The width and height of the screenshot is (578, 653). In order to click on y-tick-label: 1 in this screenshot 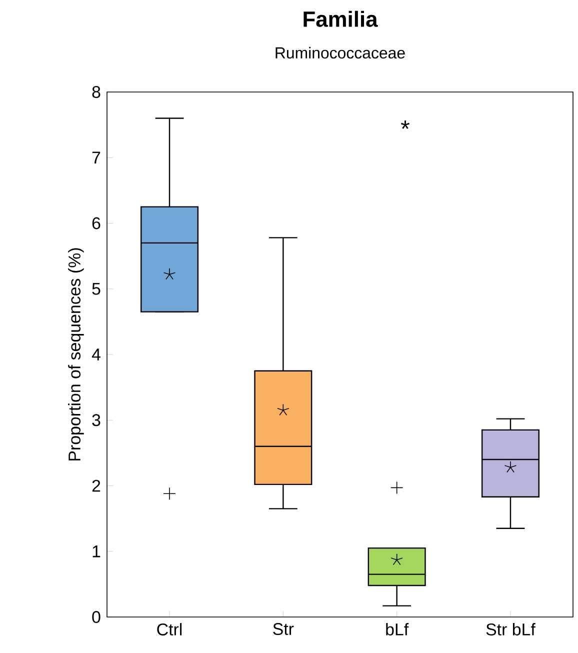, I will do `click(96, 552)`.